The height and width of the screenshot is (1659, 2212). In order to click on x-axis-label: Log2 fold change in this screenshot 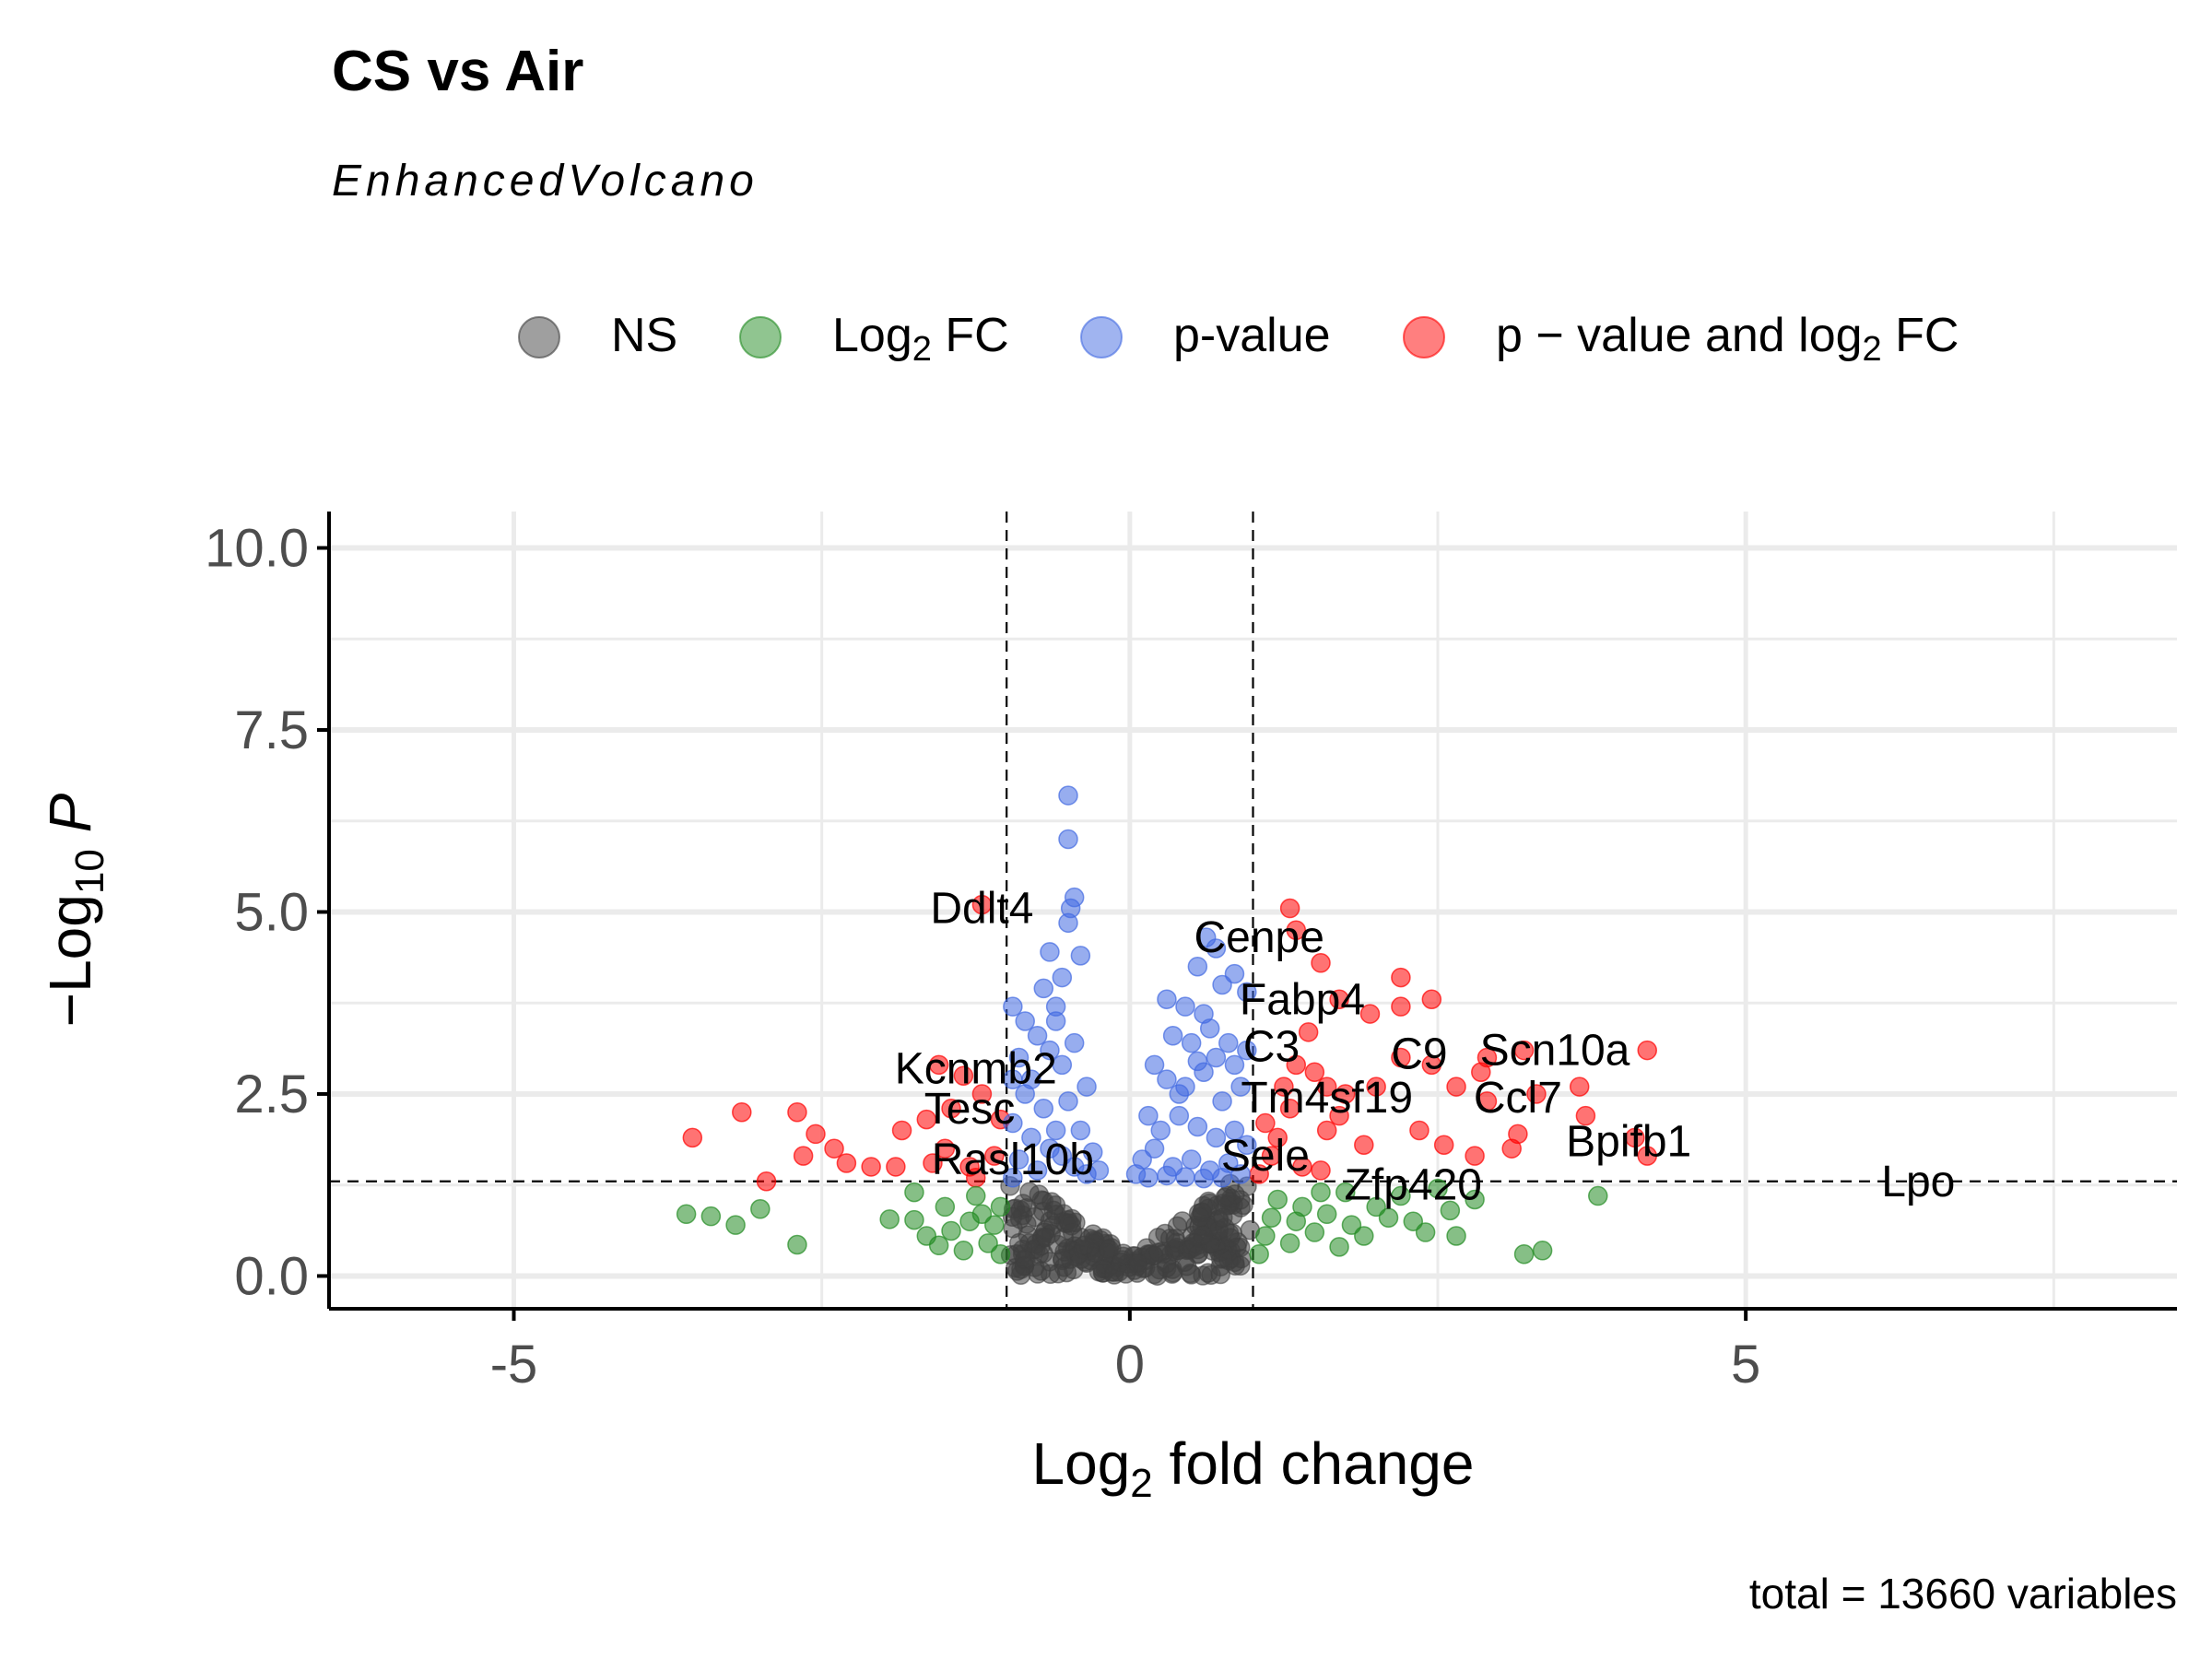, I will do `click(1253, 1468)`.